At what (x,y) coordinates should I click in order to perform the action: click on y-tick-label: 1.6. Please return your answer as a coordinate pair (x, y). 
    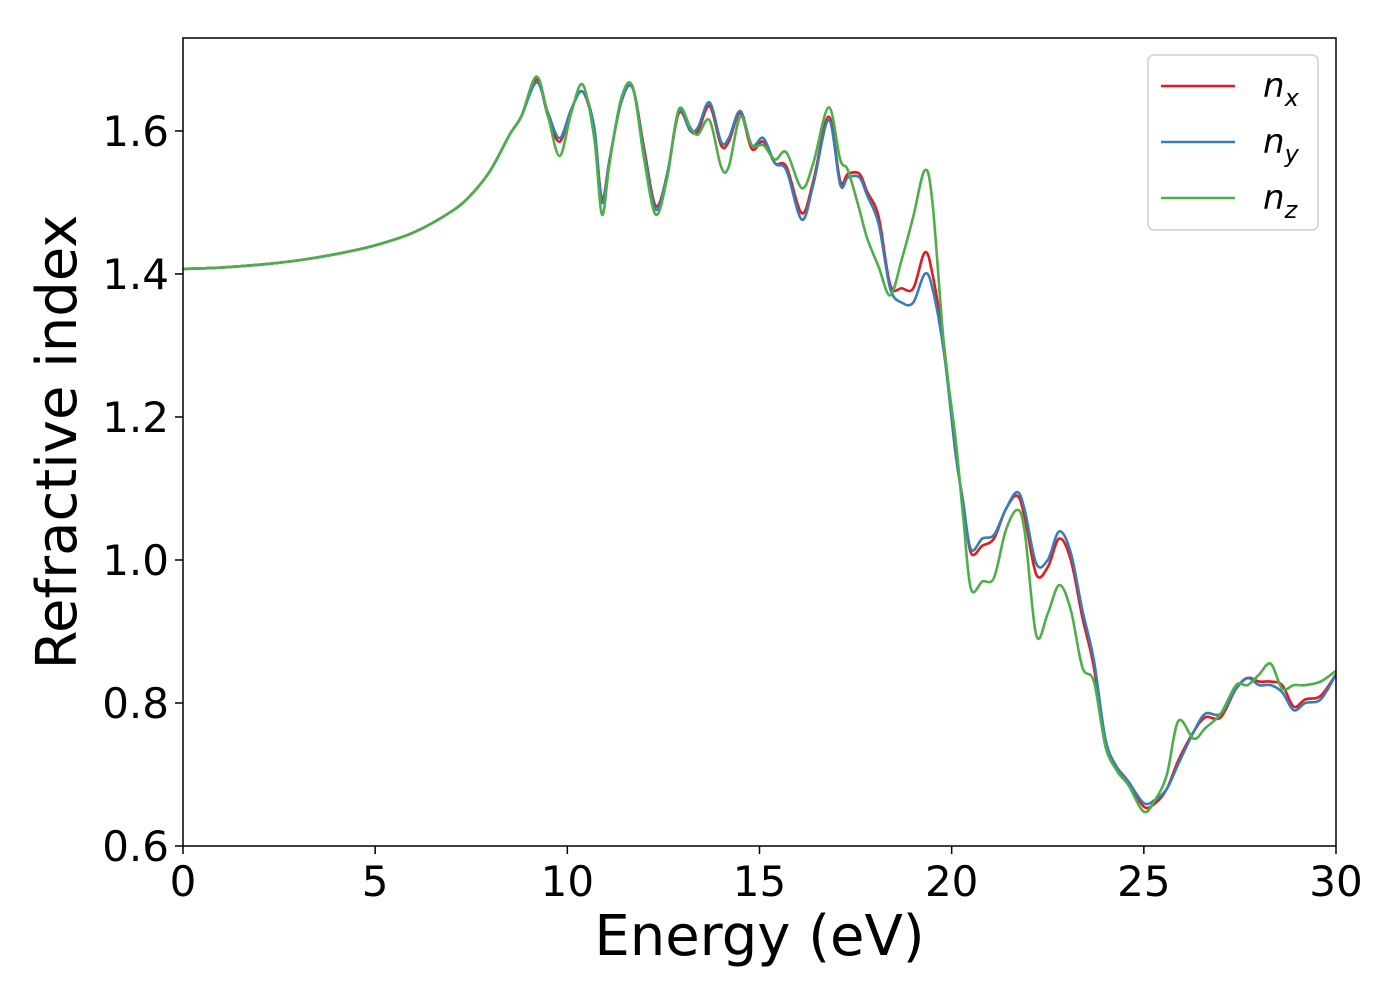
    Looking at the image, I should click on (135, 131).